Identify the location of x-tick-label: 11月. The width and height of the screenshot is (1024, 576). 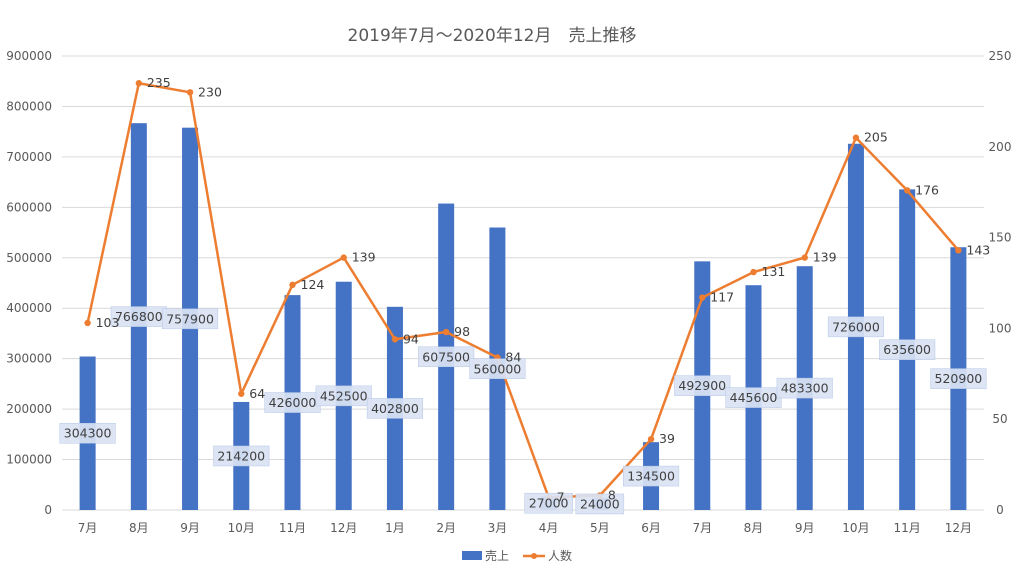
(907, 528).